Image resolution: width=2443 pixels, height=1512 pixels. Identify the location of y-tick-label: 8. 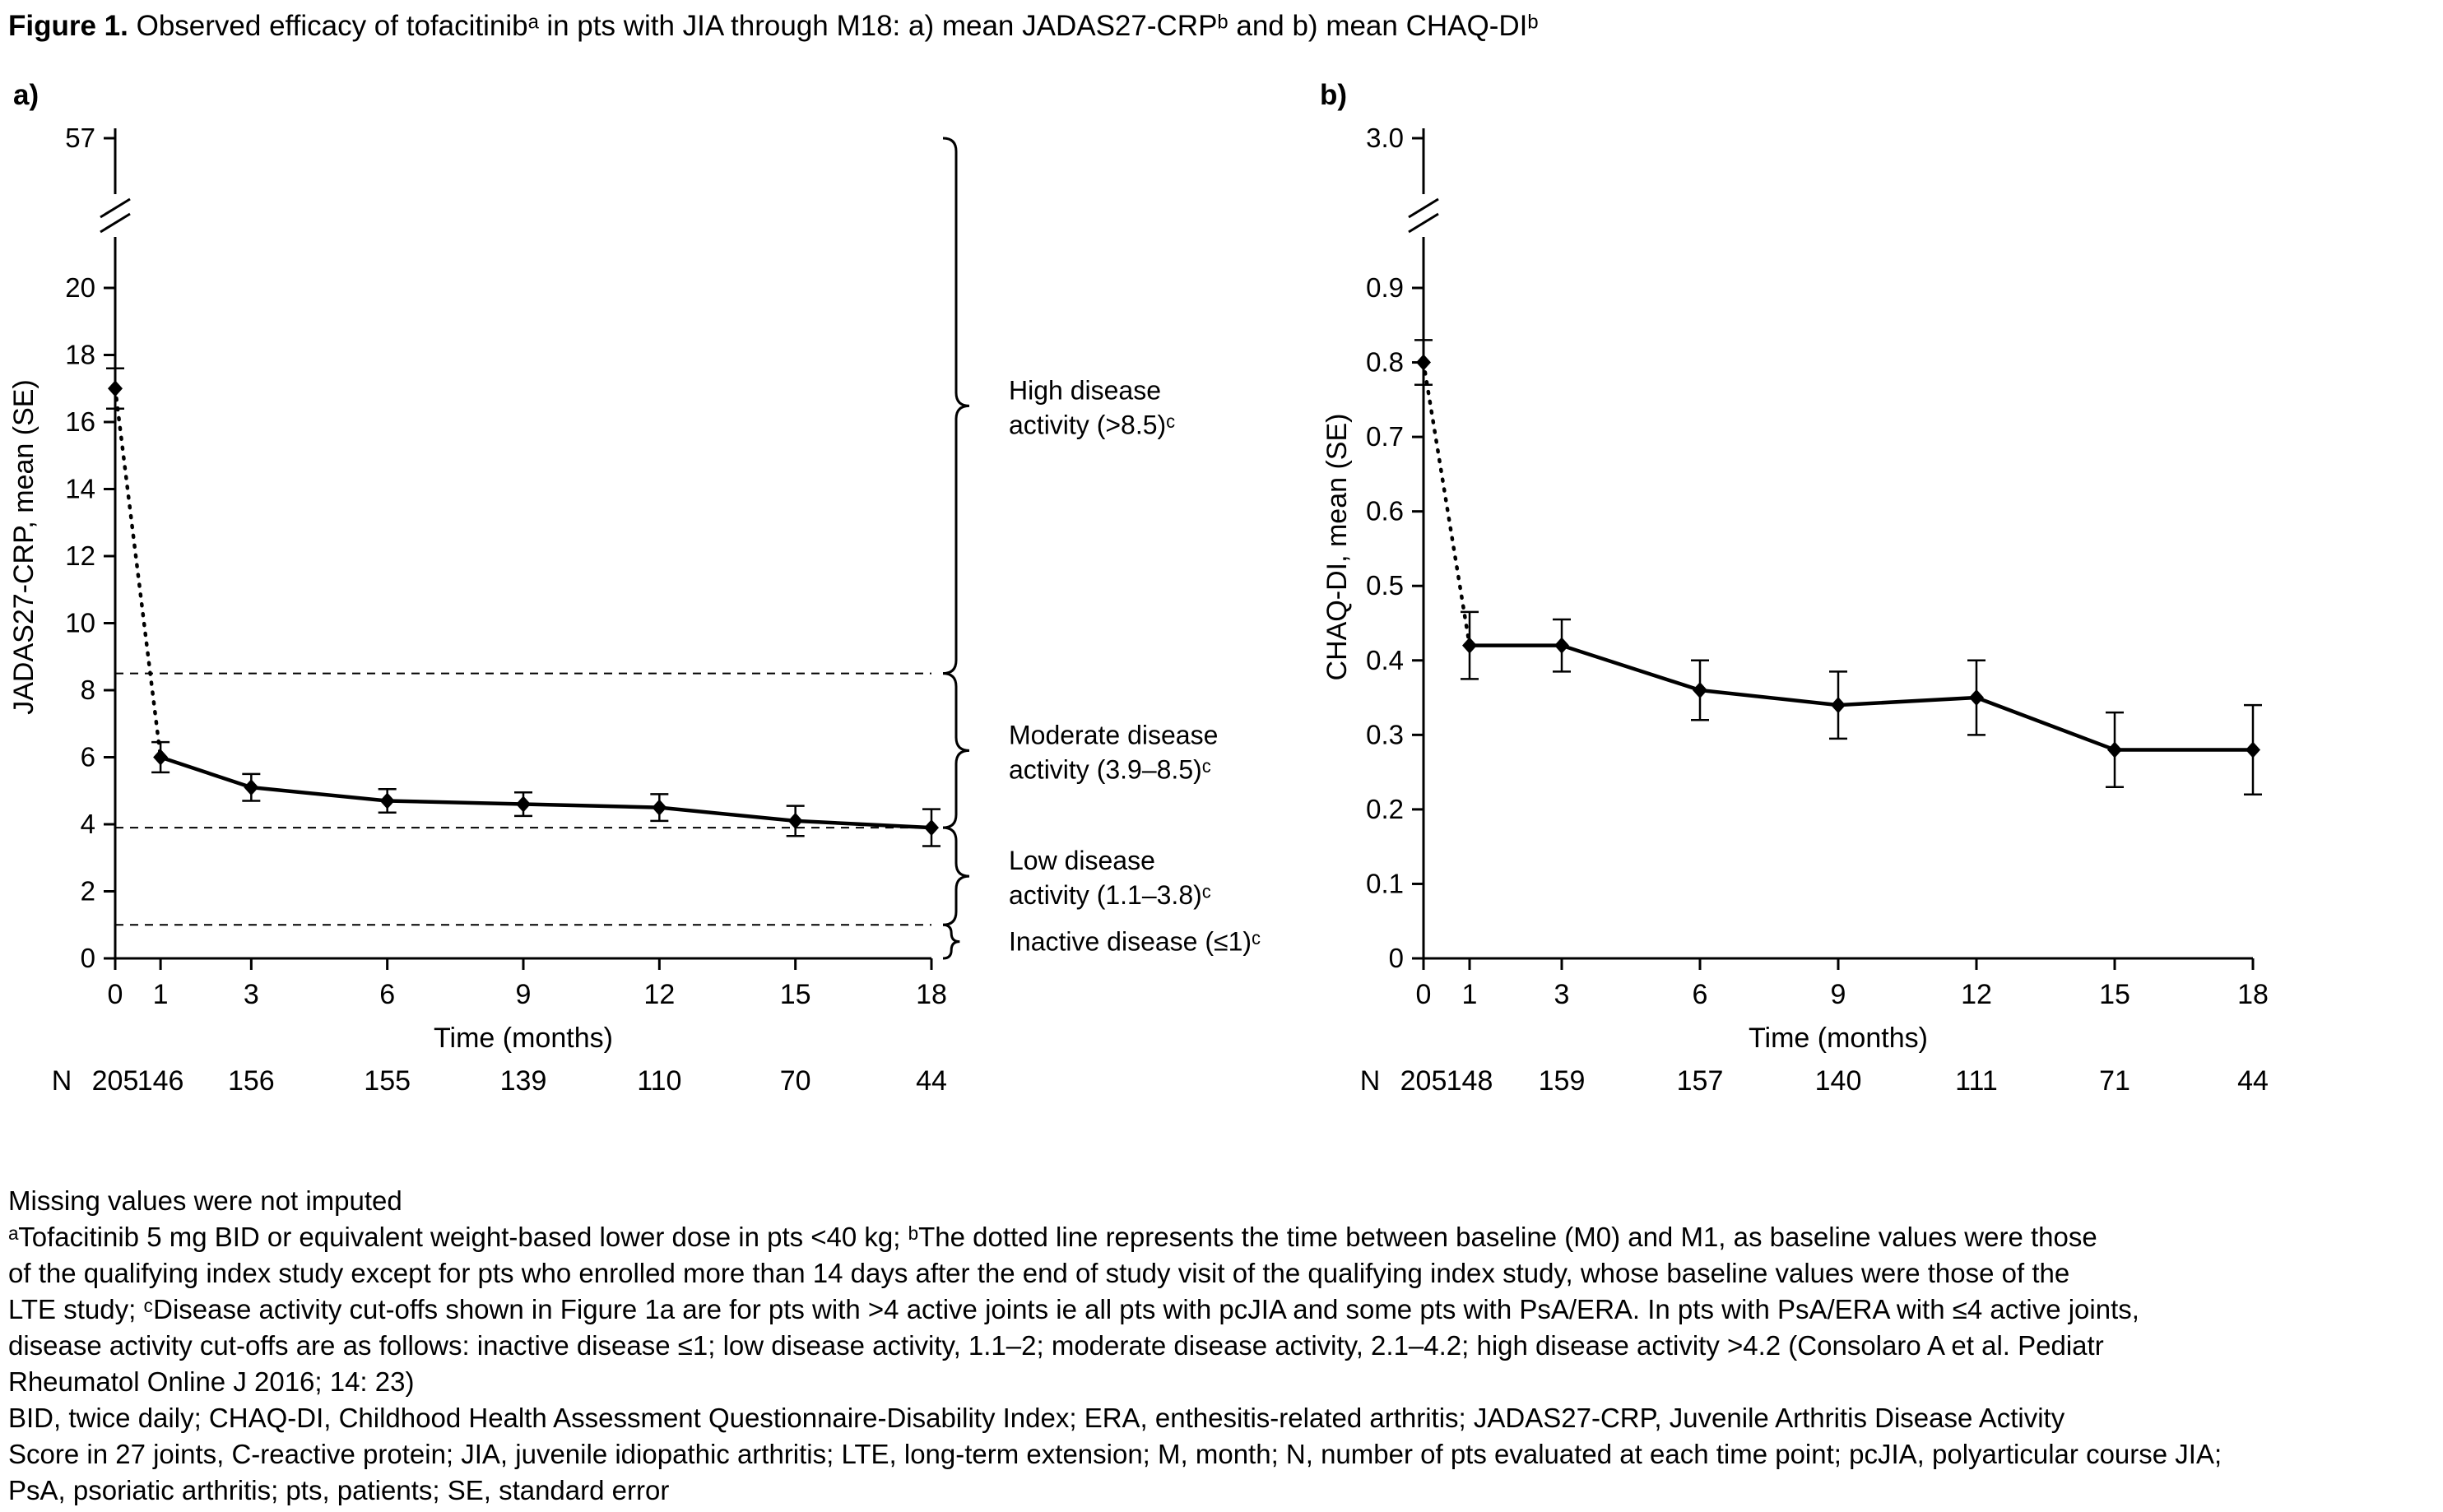
(88, 690).